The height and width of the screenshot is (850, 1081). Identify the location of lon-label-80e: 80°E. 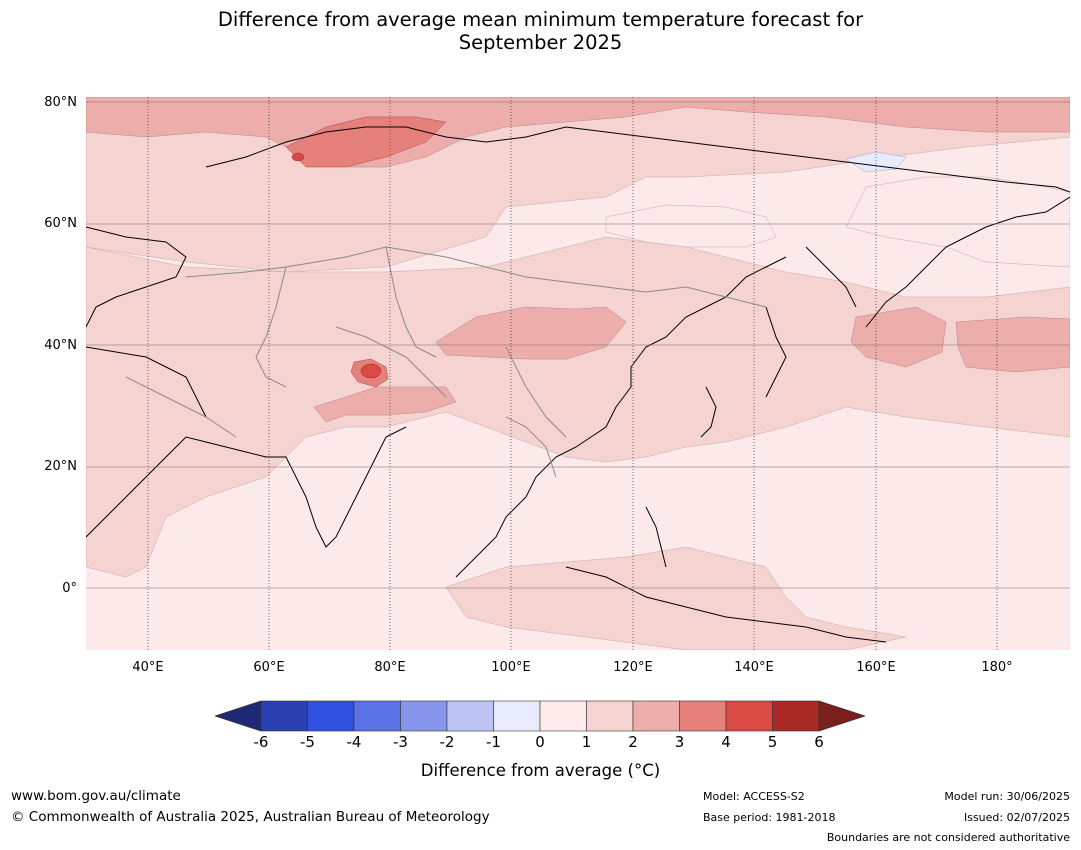
(390, 667).